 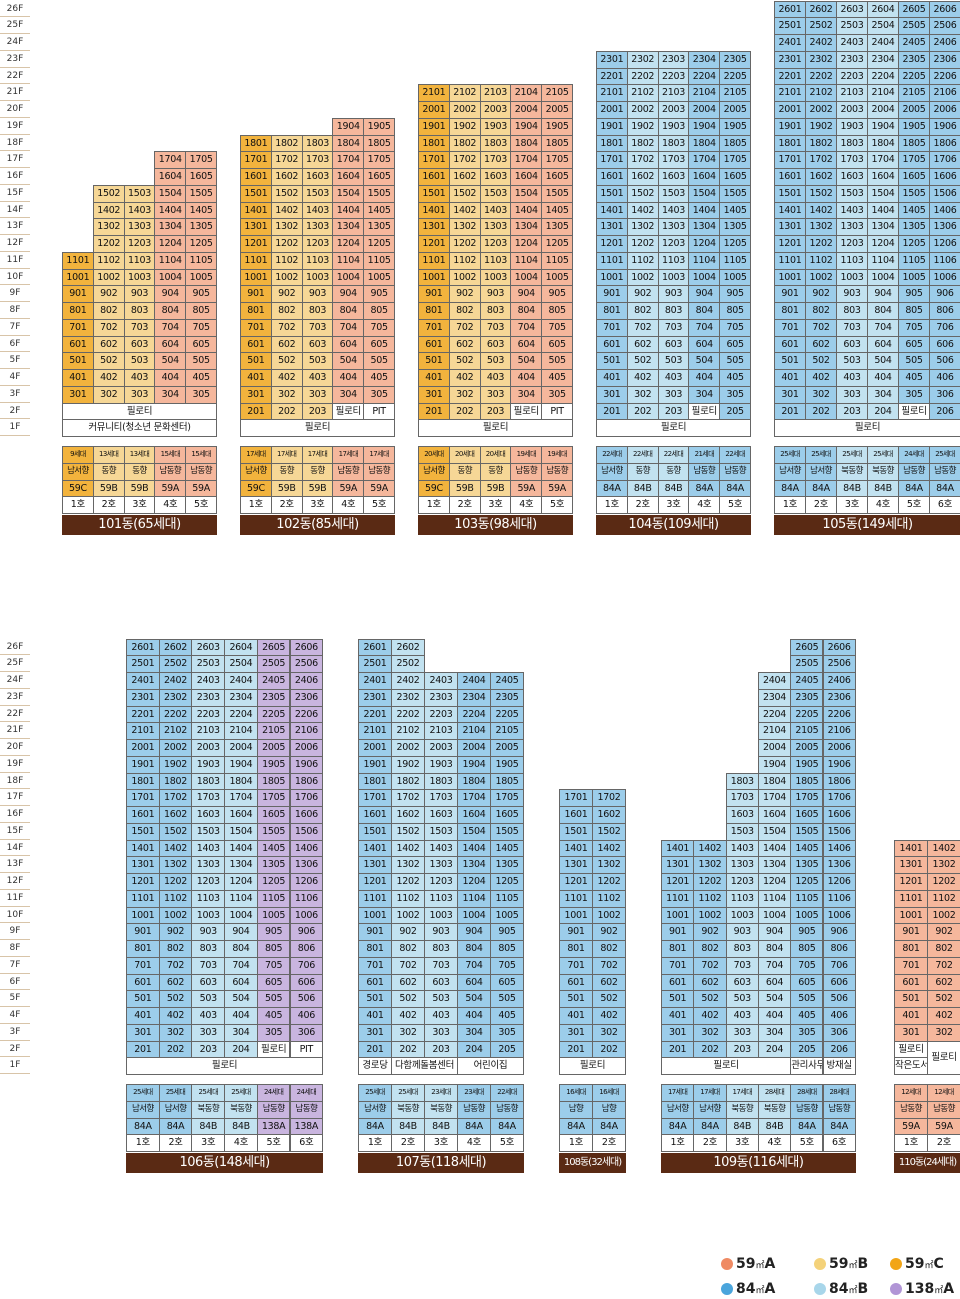 What do you see at coordinates (673, 76) in the screenshot?
I see `unit-cell: 2203` at bounding box center [673, 76].